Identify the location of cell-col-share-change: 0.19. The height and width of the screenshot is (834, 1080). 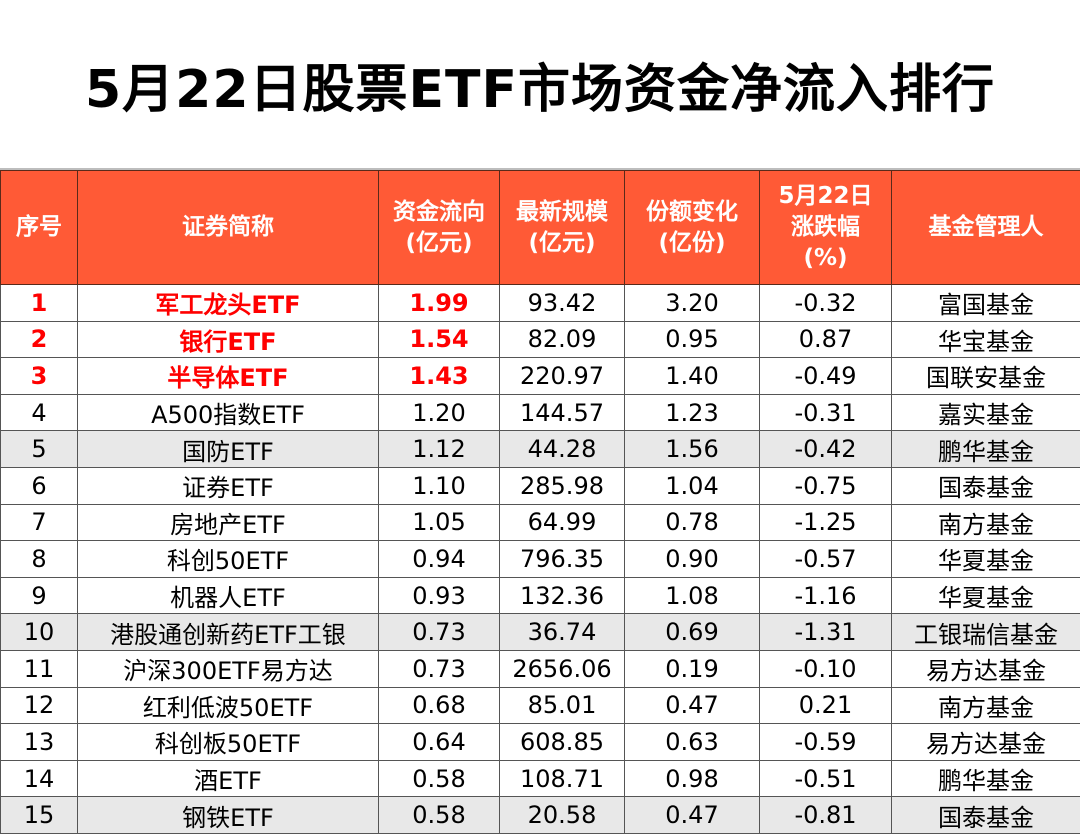
(692, 668).